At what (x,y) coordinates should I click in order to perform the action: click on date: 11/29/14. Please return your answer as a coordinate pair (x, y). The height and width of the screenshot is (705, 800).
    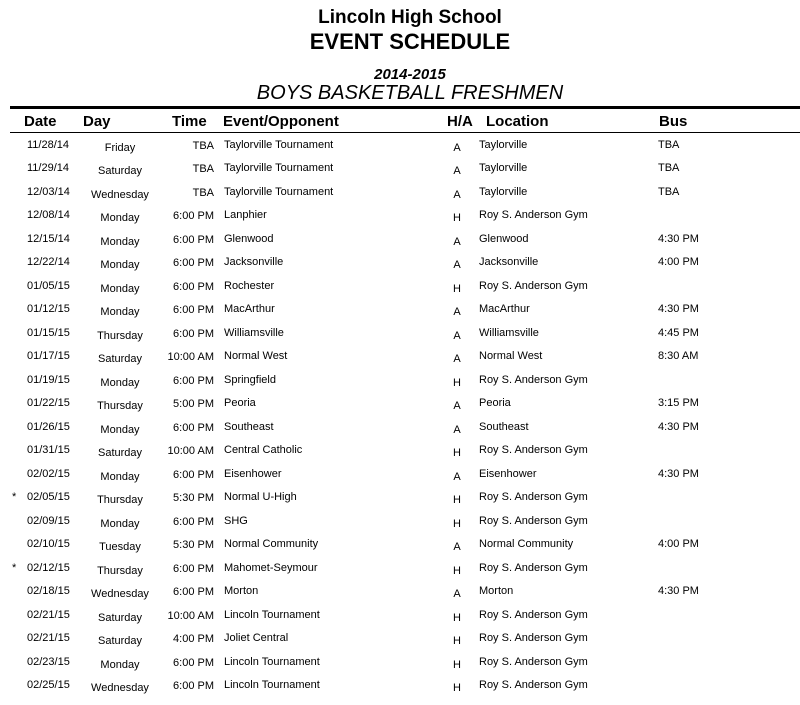
    Looking at the image, I should click on (48, 168).